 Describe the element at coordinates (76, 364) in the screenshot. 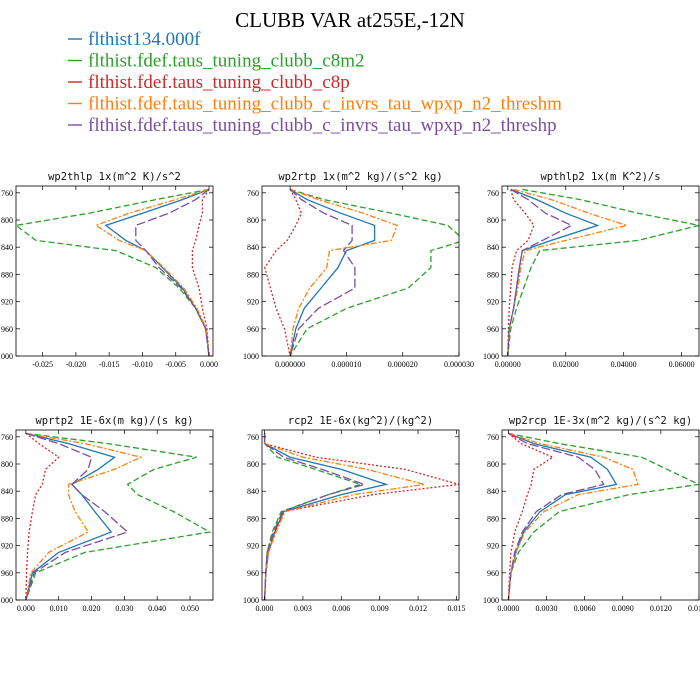

I see `x-tick-label: -0.020` at that location.